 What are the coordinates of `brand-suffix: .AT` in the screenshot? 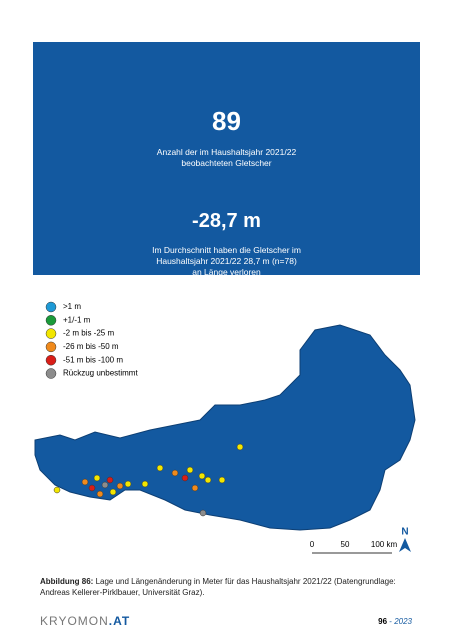 It's located at (119, 621).